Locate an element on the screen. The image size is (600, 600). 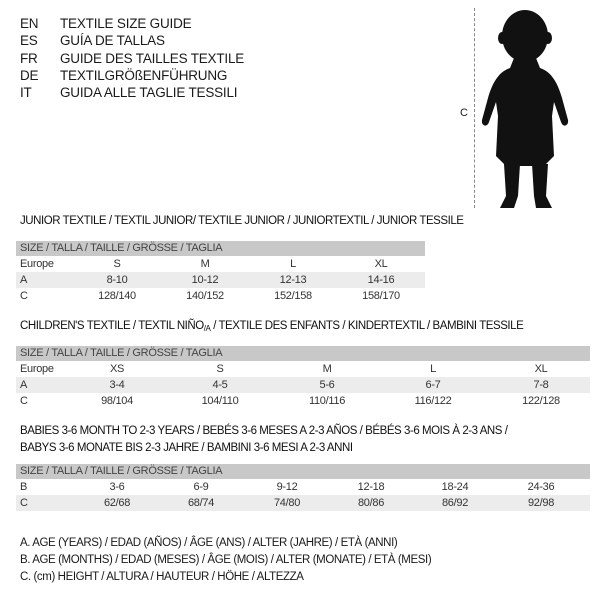
height-measure-label: C is located at coordinates (464, 113).